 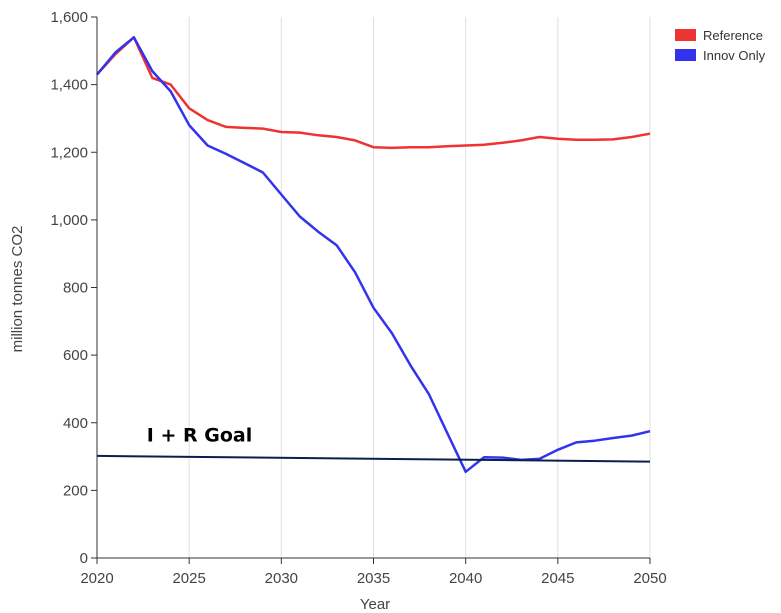 I want to click on legend: Reference Innov Only, so click(x=720, y=45).